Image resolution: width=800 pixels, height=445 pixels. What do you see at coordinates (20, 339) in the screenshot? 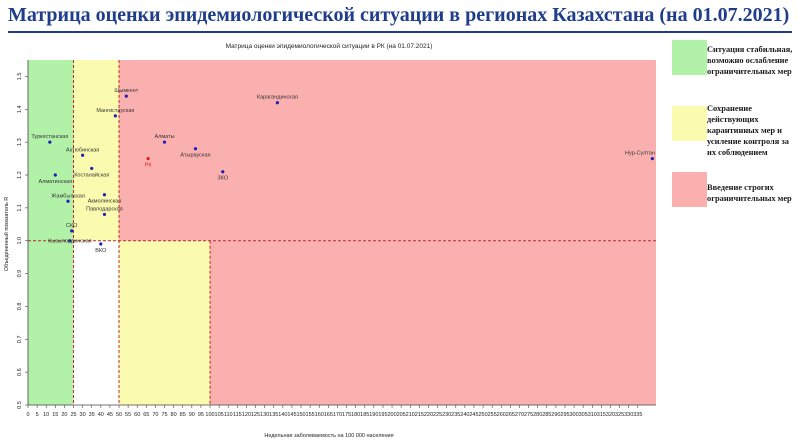
I see `y-tick-label: 0.7` at bounding box center [20, 339].